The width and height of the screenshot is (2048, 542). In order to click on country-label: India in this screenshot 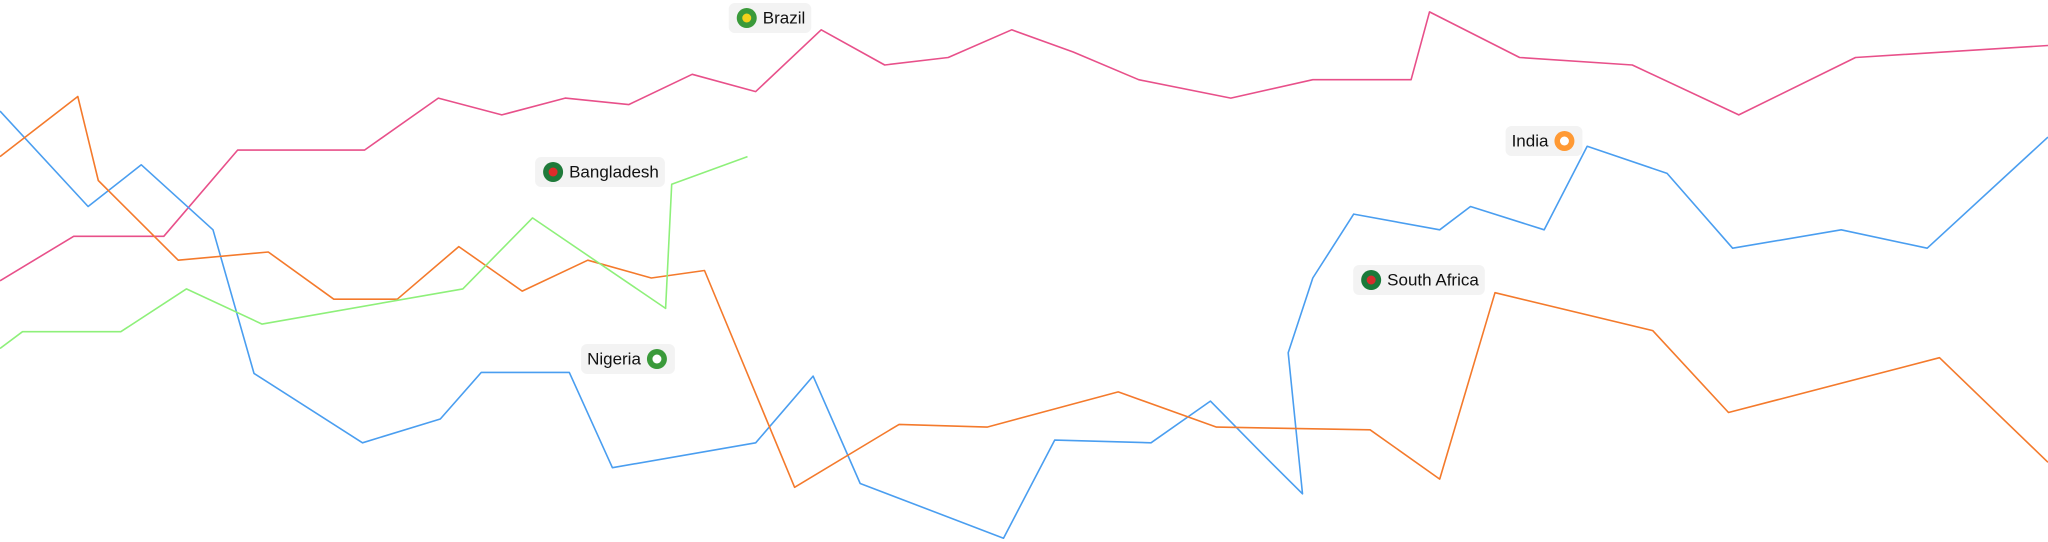, I will do `click(1544, 141)`.